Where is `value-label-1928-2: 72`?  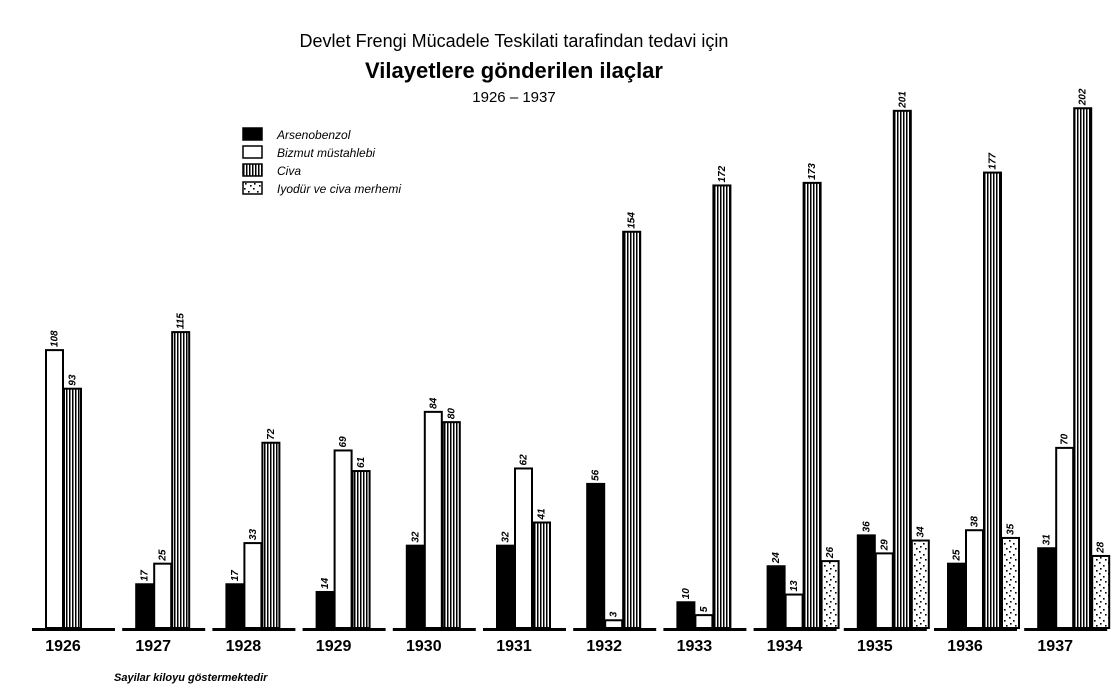
value-label-1928-2: 72 is located at coordinates (271, 434).